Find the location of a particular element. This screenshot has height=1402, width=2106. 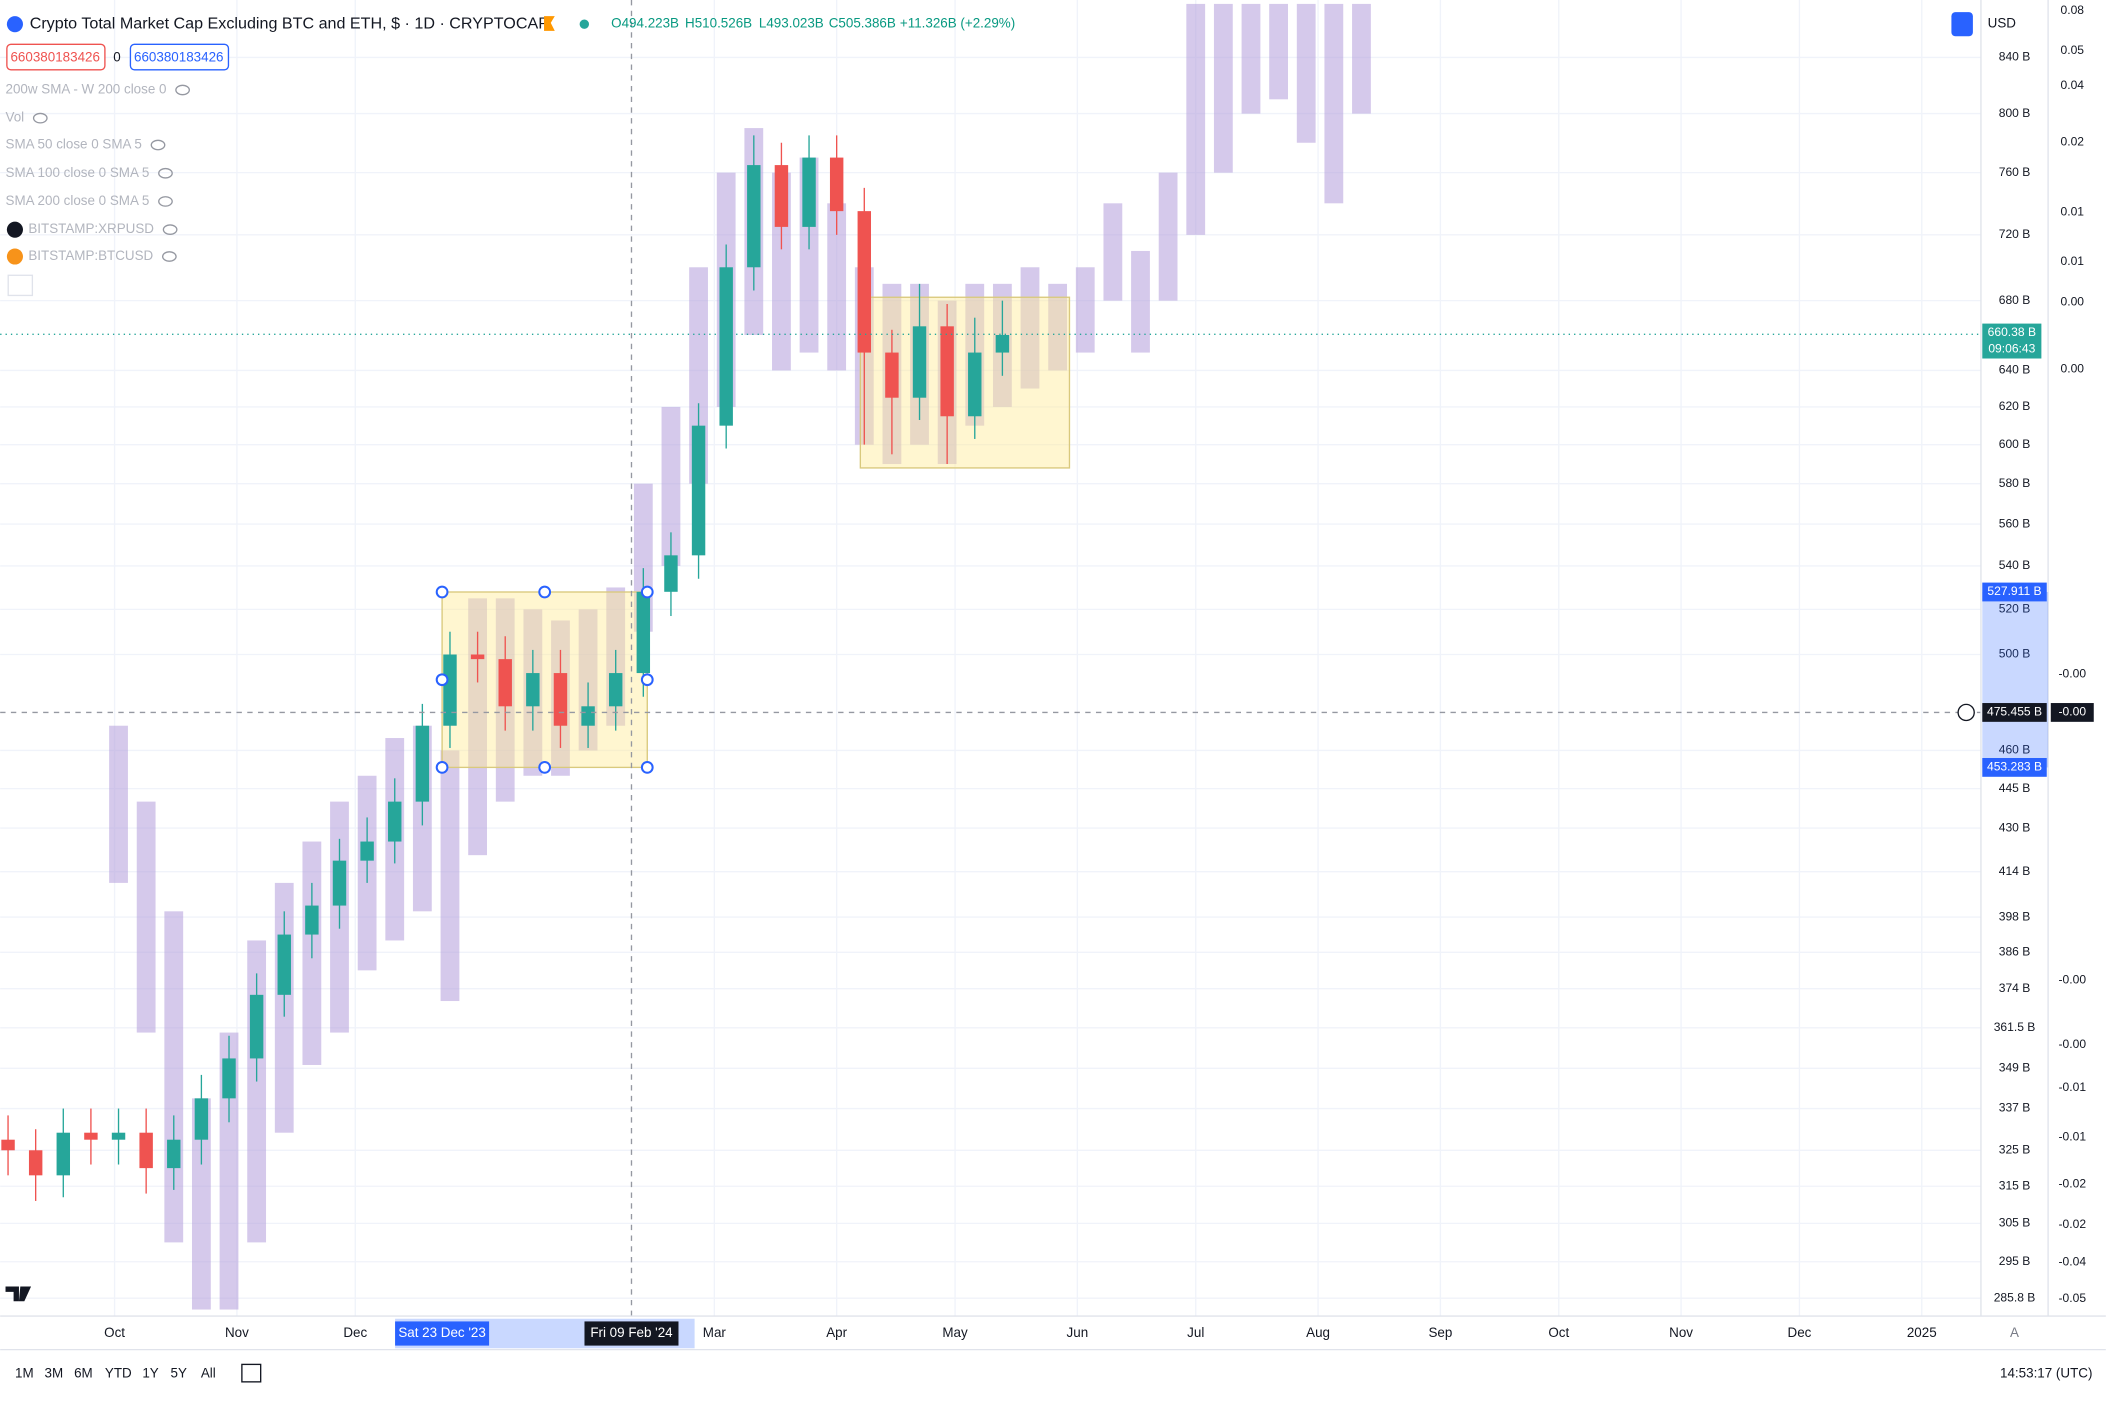

overlay-scale-label: -0.04 is located at coordinates (2073, 1262).